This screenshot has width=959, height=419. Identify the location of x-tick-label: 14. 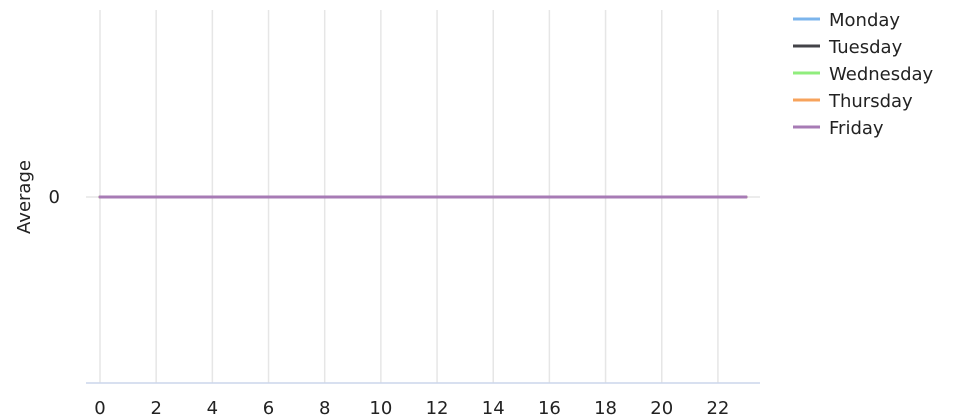
(493, 408).